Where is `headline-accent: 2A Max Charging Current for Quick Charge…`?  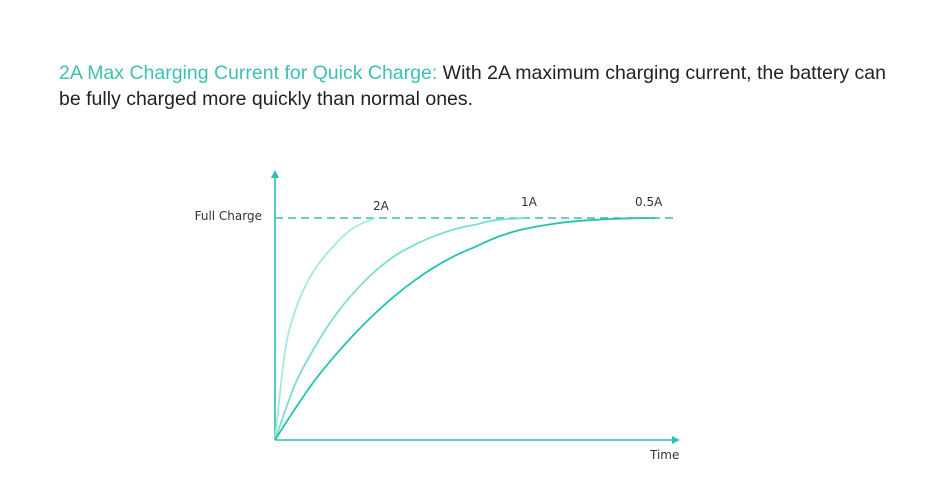 headline-accent: 2A Max Charging Current for Quick Charge… is located at coordinates (248, 73).